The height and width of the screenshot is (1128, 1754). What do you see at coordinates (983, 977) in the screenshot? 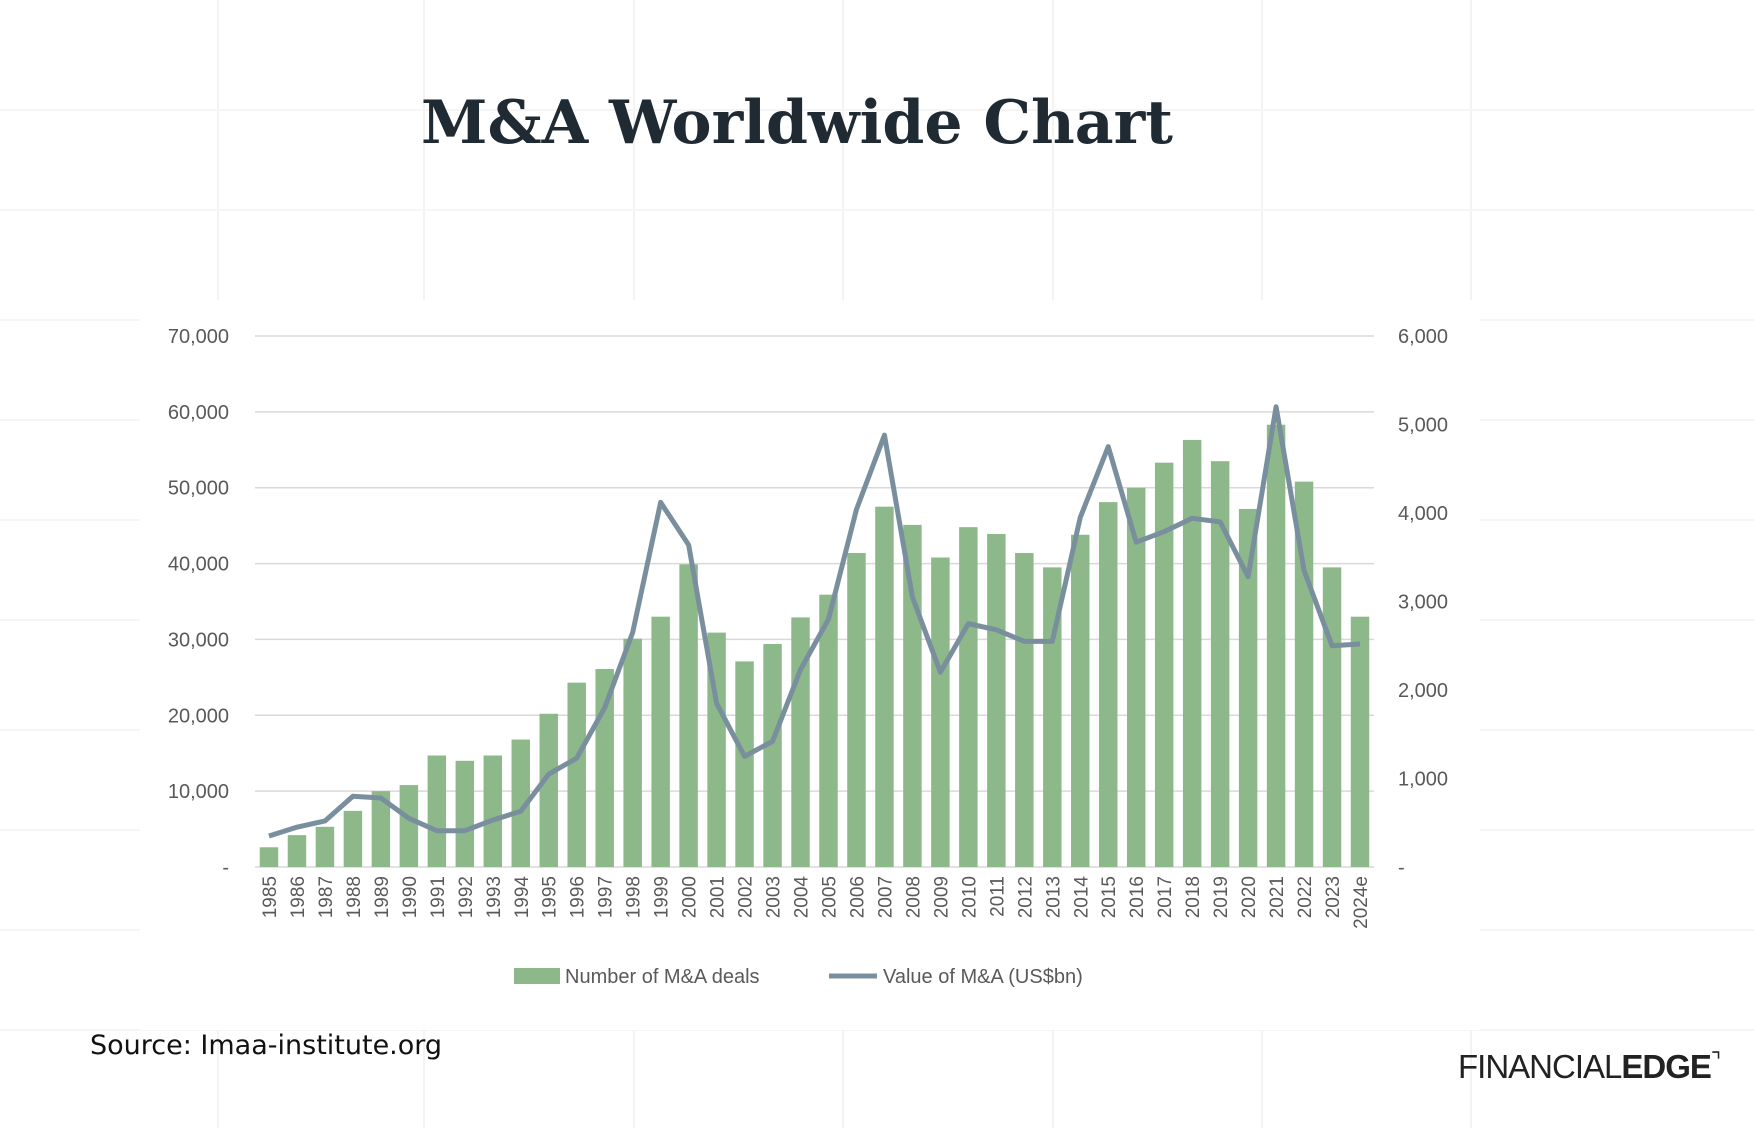
I see `legend-label-line: Value of M&A (US$bn)` at bounding box center [983, 977].